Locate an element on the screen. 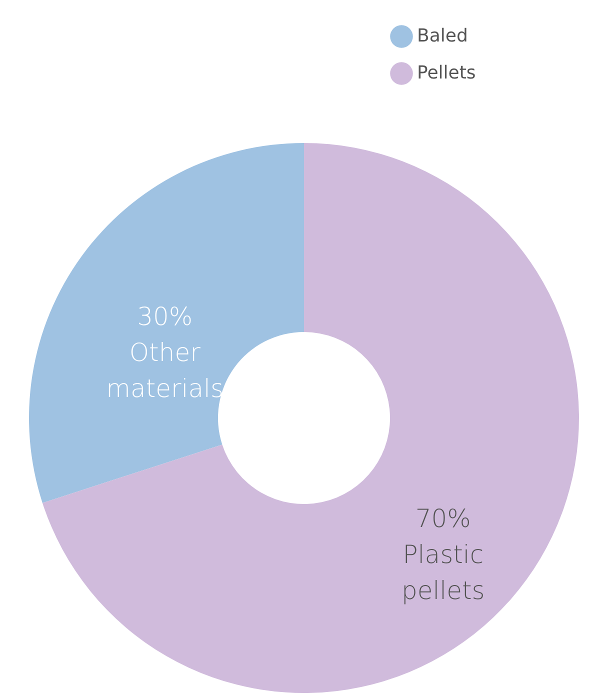  data-label: 30% Other materials is located at coordinates (165, 352).